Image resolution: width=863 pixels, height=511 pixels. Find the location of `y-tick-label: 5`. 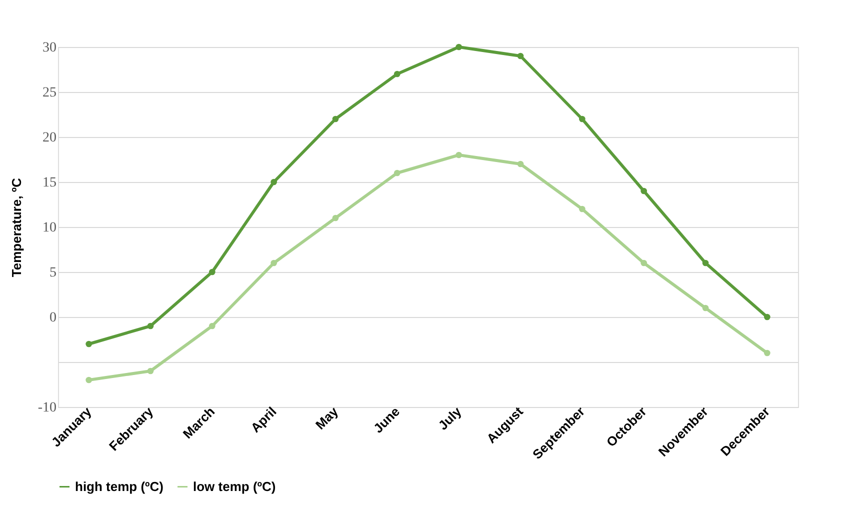

y-tick-label: 5 is located at coordinates (53, 273).